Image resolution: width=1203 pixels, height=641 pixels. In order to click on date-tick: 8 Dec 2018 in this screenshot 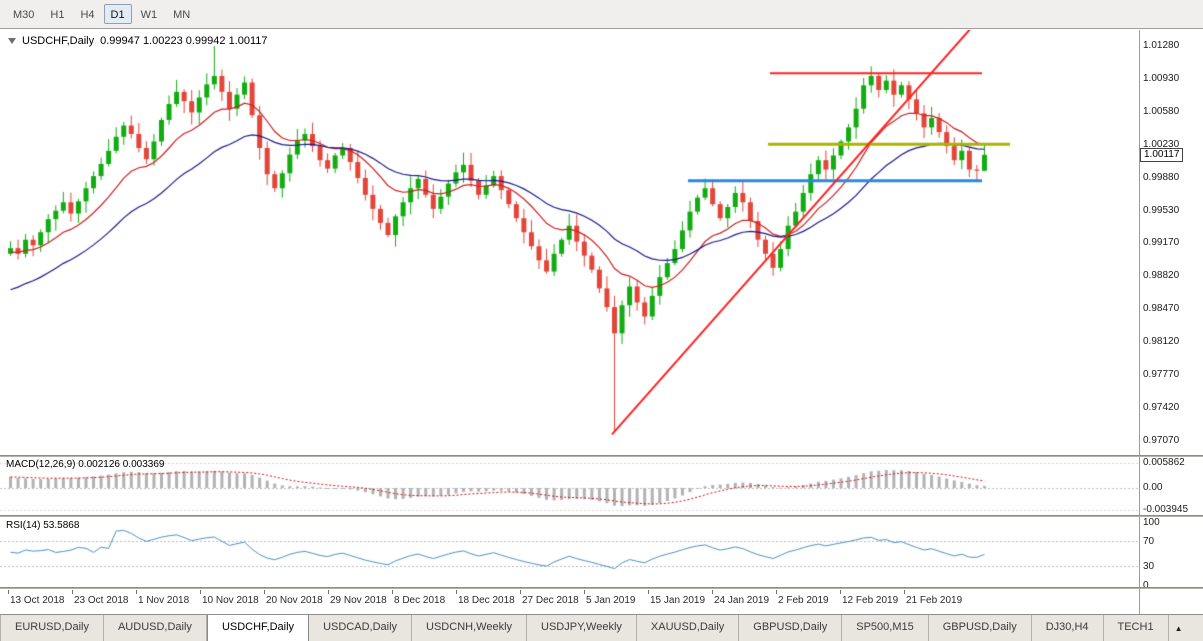, I will do `click(419, 598)`.